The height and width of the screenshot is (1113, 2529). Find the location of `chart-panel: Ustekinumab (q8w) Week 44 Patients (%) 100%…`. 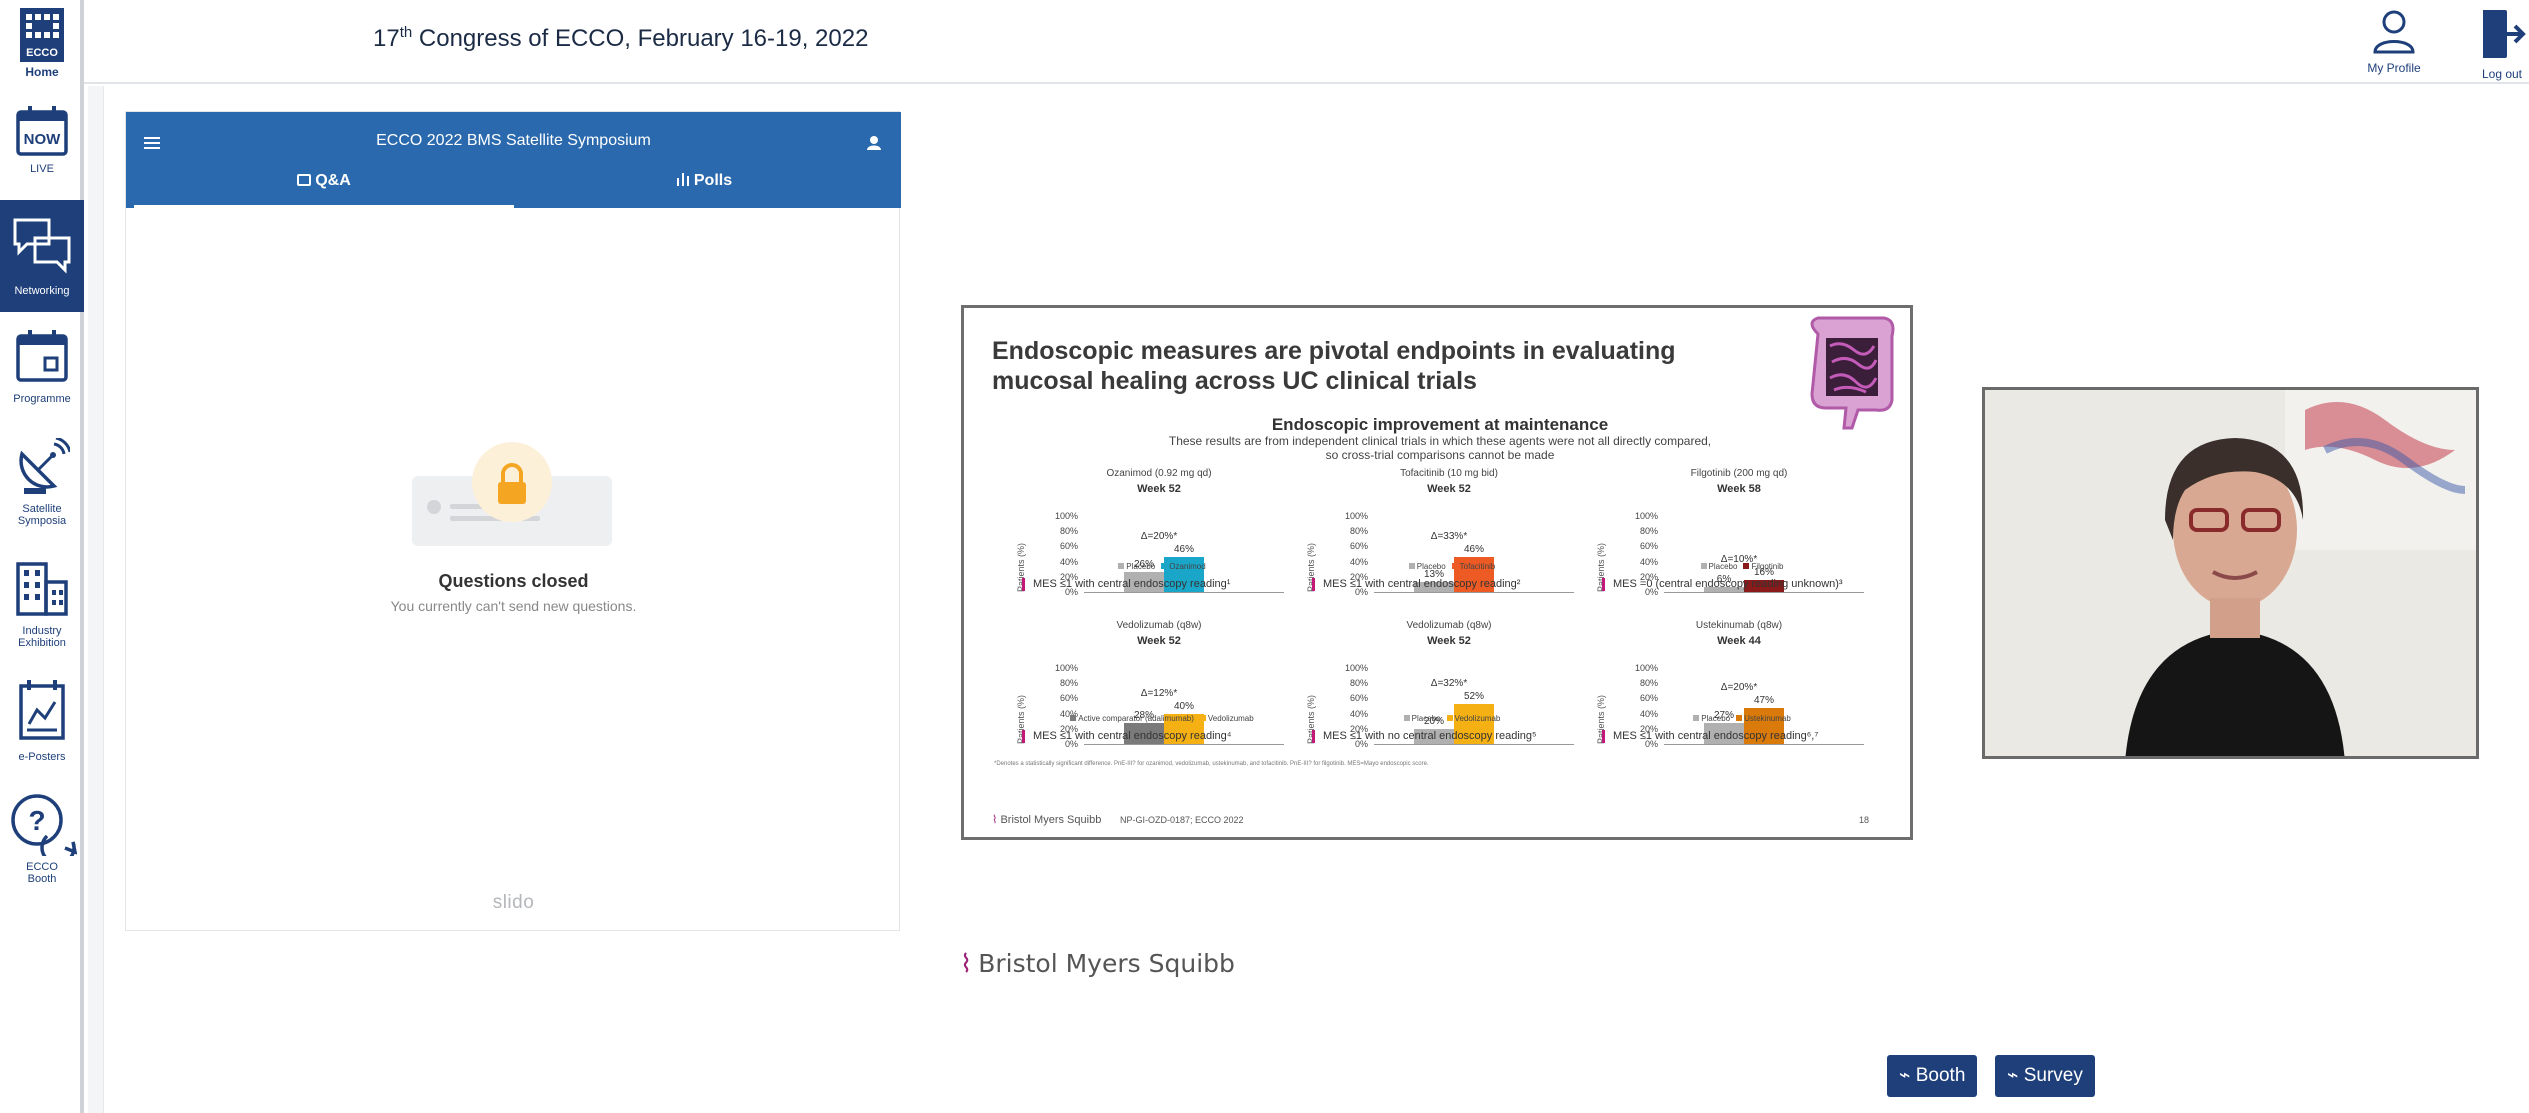

chart-panel: Ustekinumab (q8w) Week 44 Patients (%) 100%… is located at coordinates (1739, 689).